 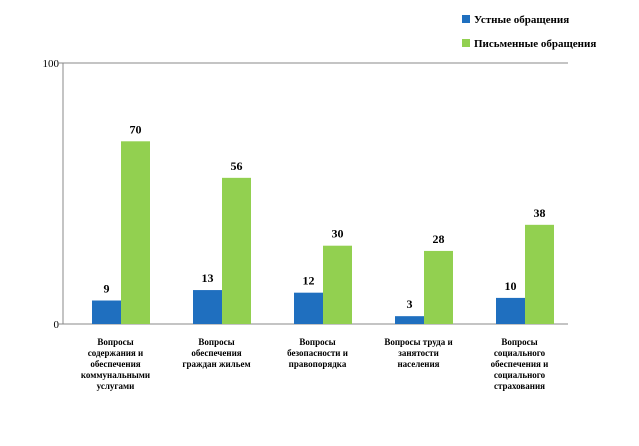 What do you see at coordinates (116, 386) in the screenshot?
I see `category-label-1-line-5: услугами` at bounding box center [116, 386].